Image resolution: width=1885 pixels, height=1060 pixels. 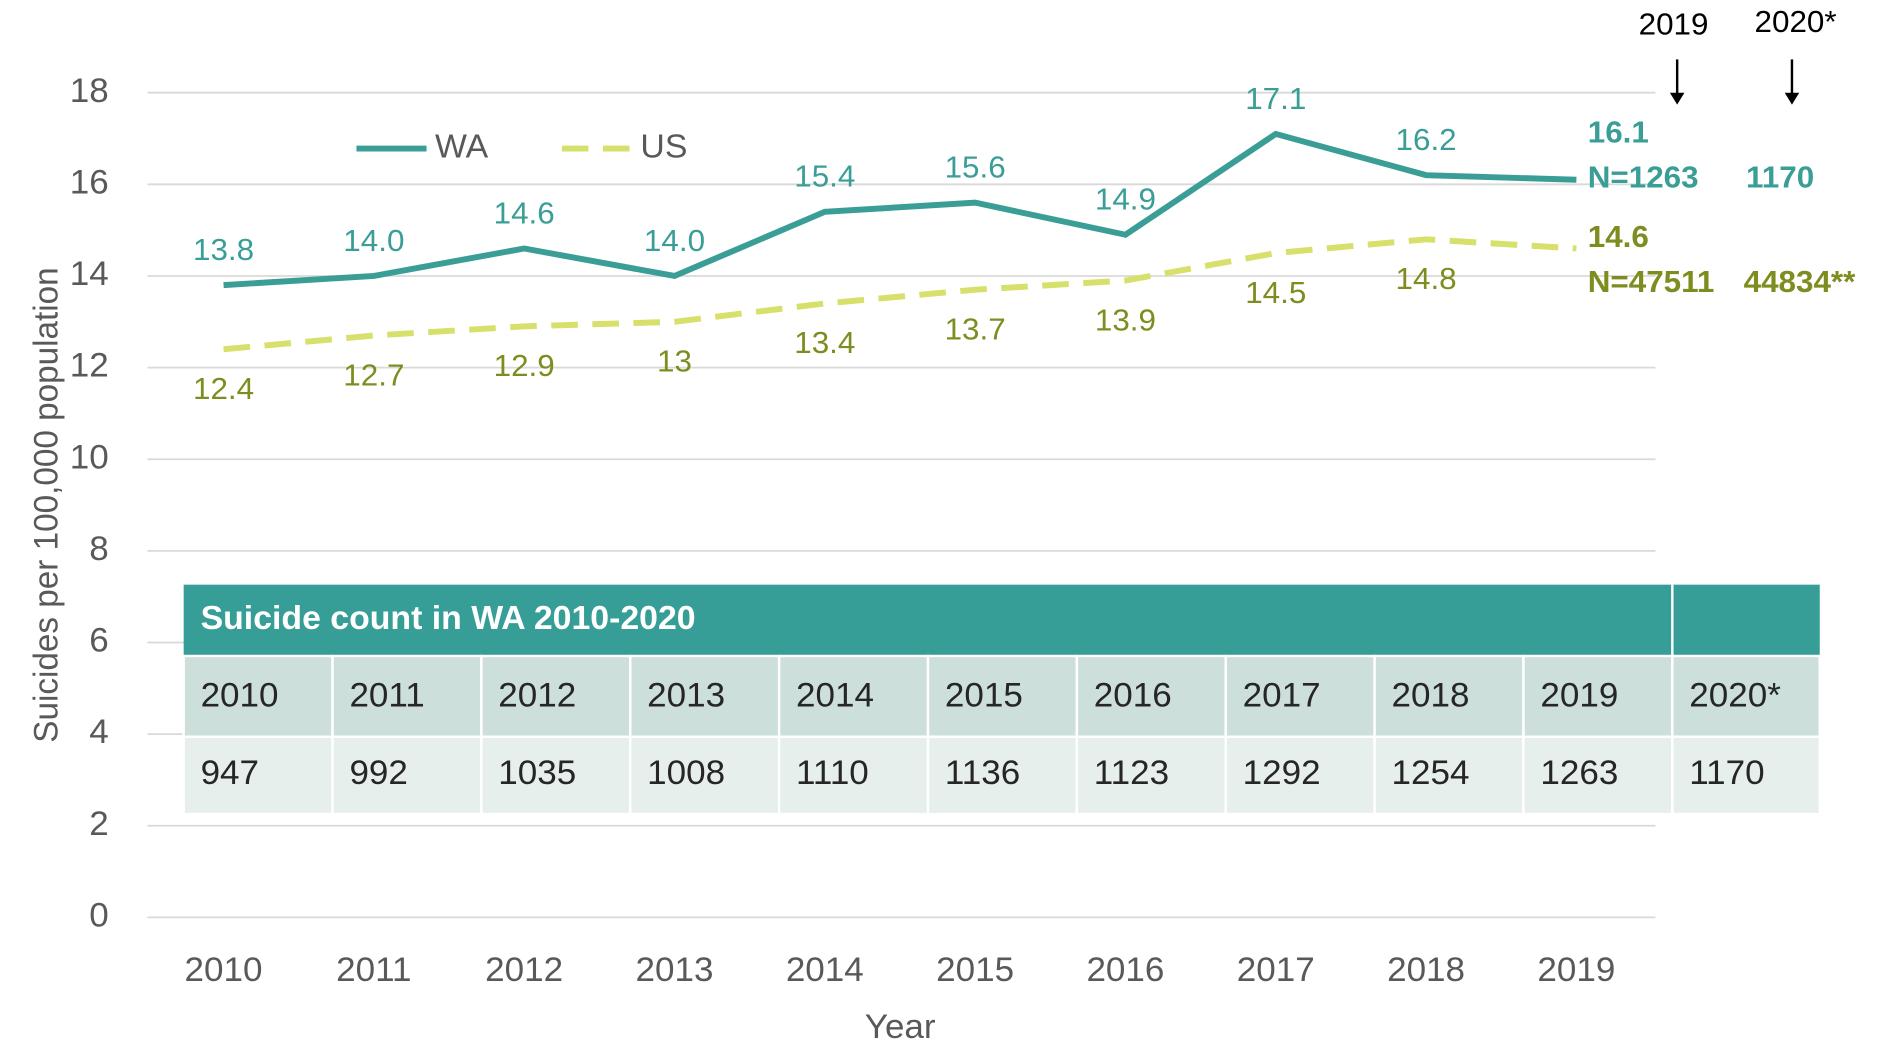 What do you see at coordinates (537, 696) in the screenshot?
I see `table-year: 2012` at bounding box center [537, 696].